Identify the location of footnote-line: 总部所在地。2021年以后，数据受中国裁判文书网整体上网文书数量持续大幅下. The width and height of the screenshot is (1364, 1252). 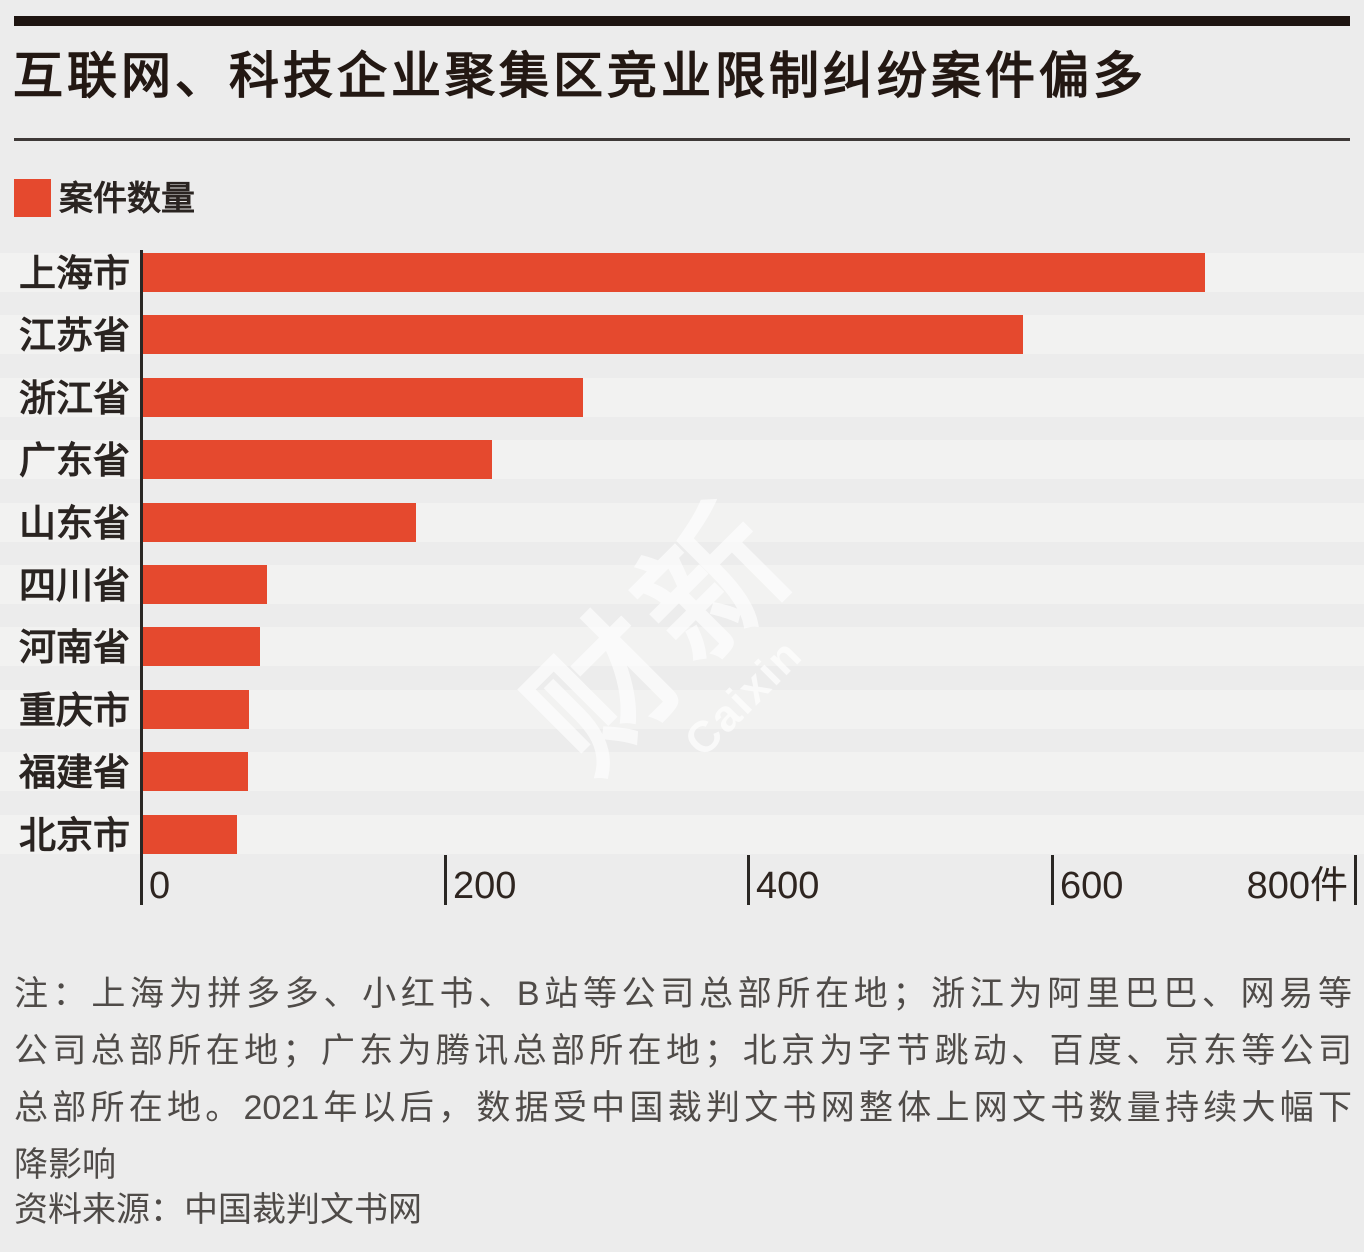
(683, 1108).